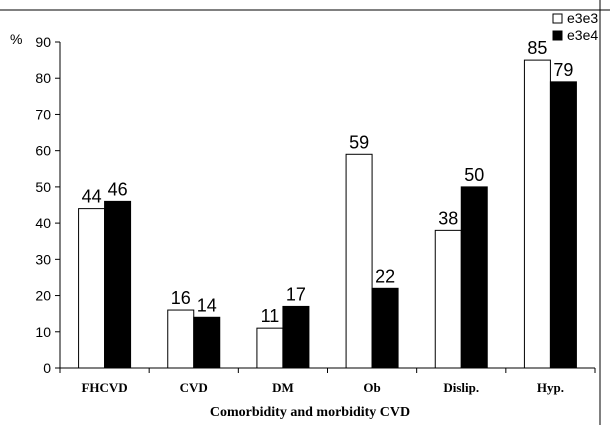 This screenshot has height=425, width=610. Describe the element at coordinates (310, 412) in the screenshot. I see `x-axis-title: Comorbidity and morbidity CVD` at that location.